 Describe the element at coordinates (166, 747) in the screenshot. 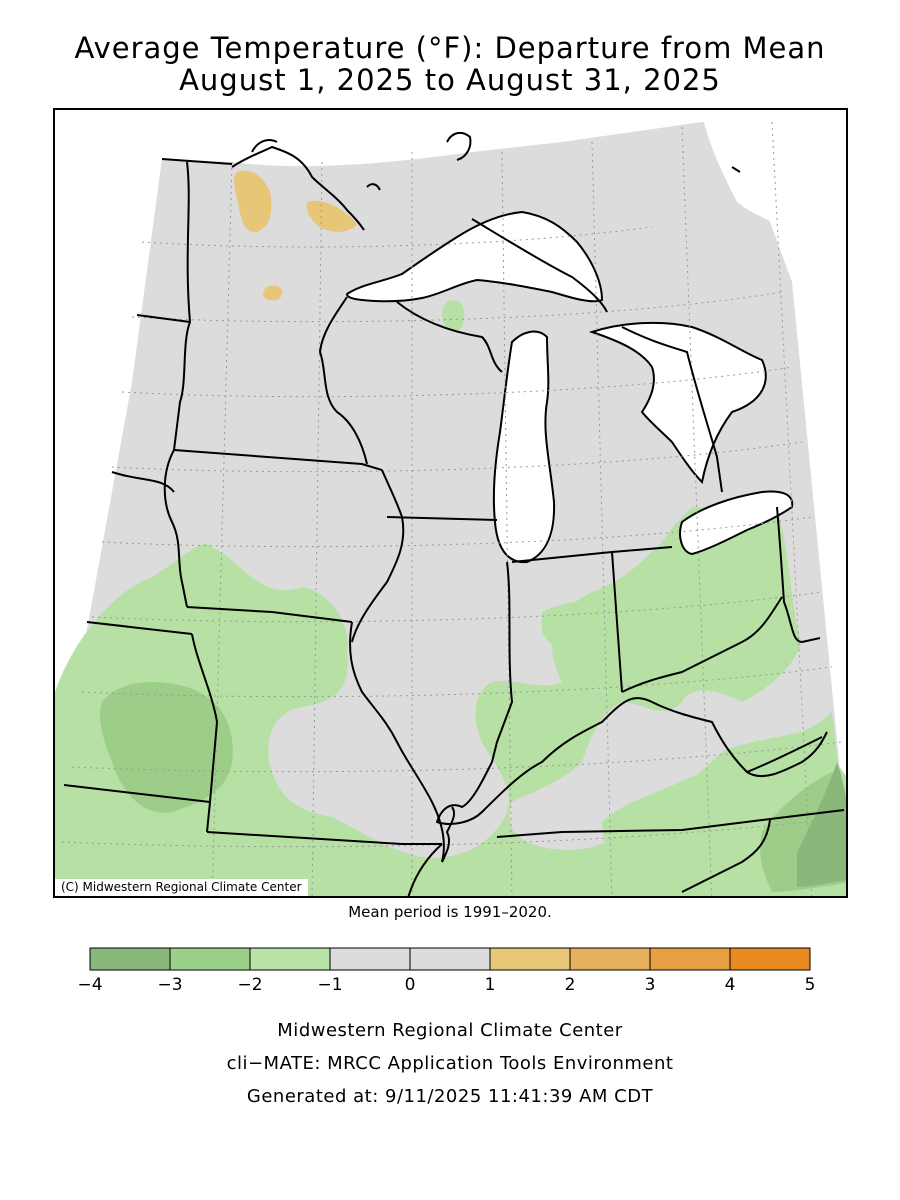

I see `cool-anomaly-zone-minus2-west` at that location.